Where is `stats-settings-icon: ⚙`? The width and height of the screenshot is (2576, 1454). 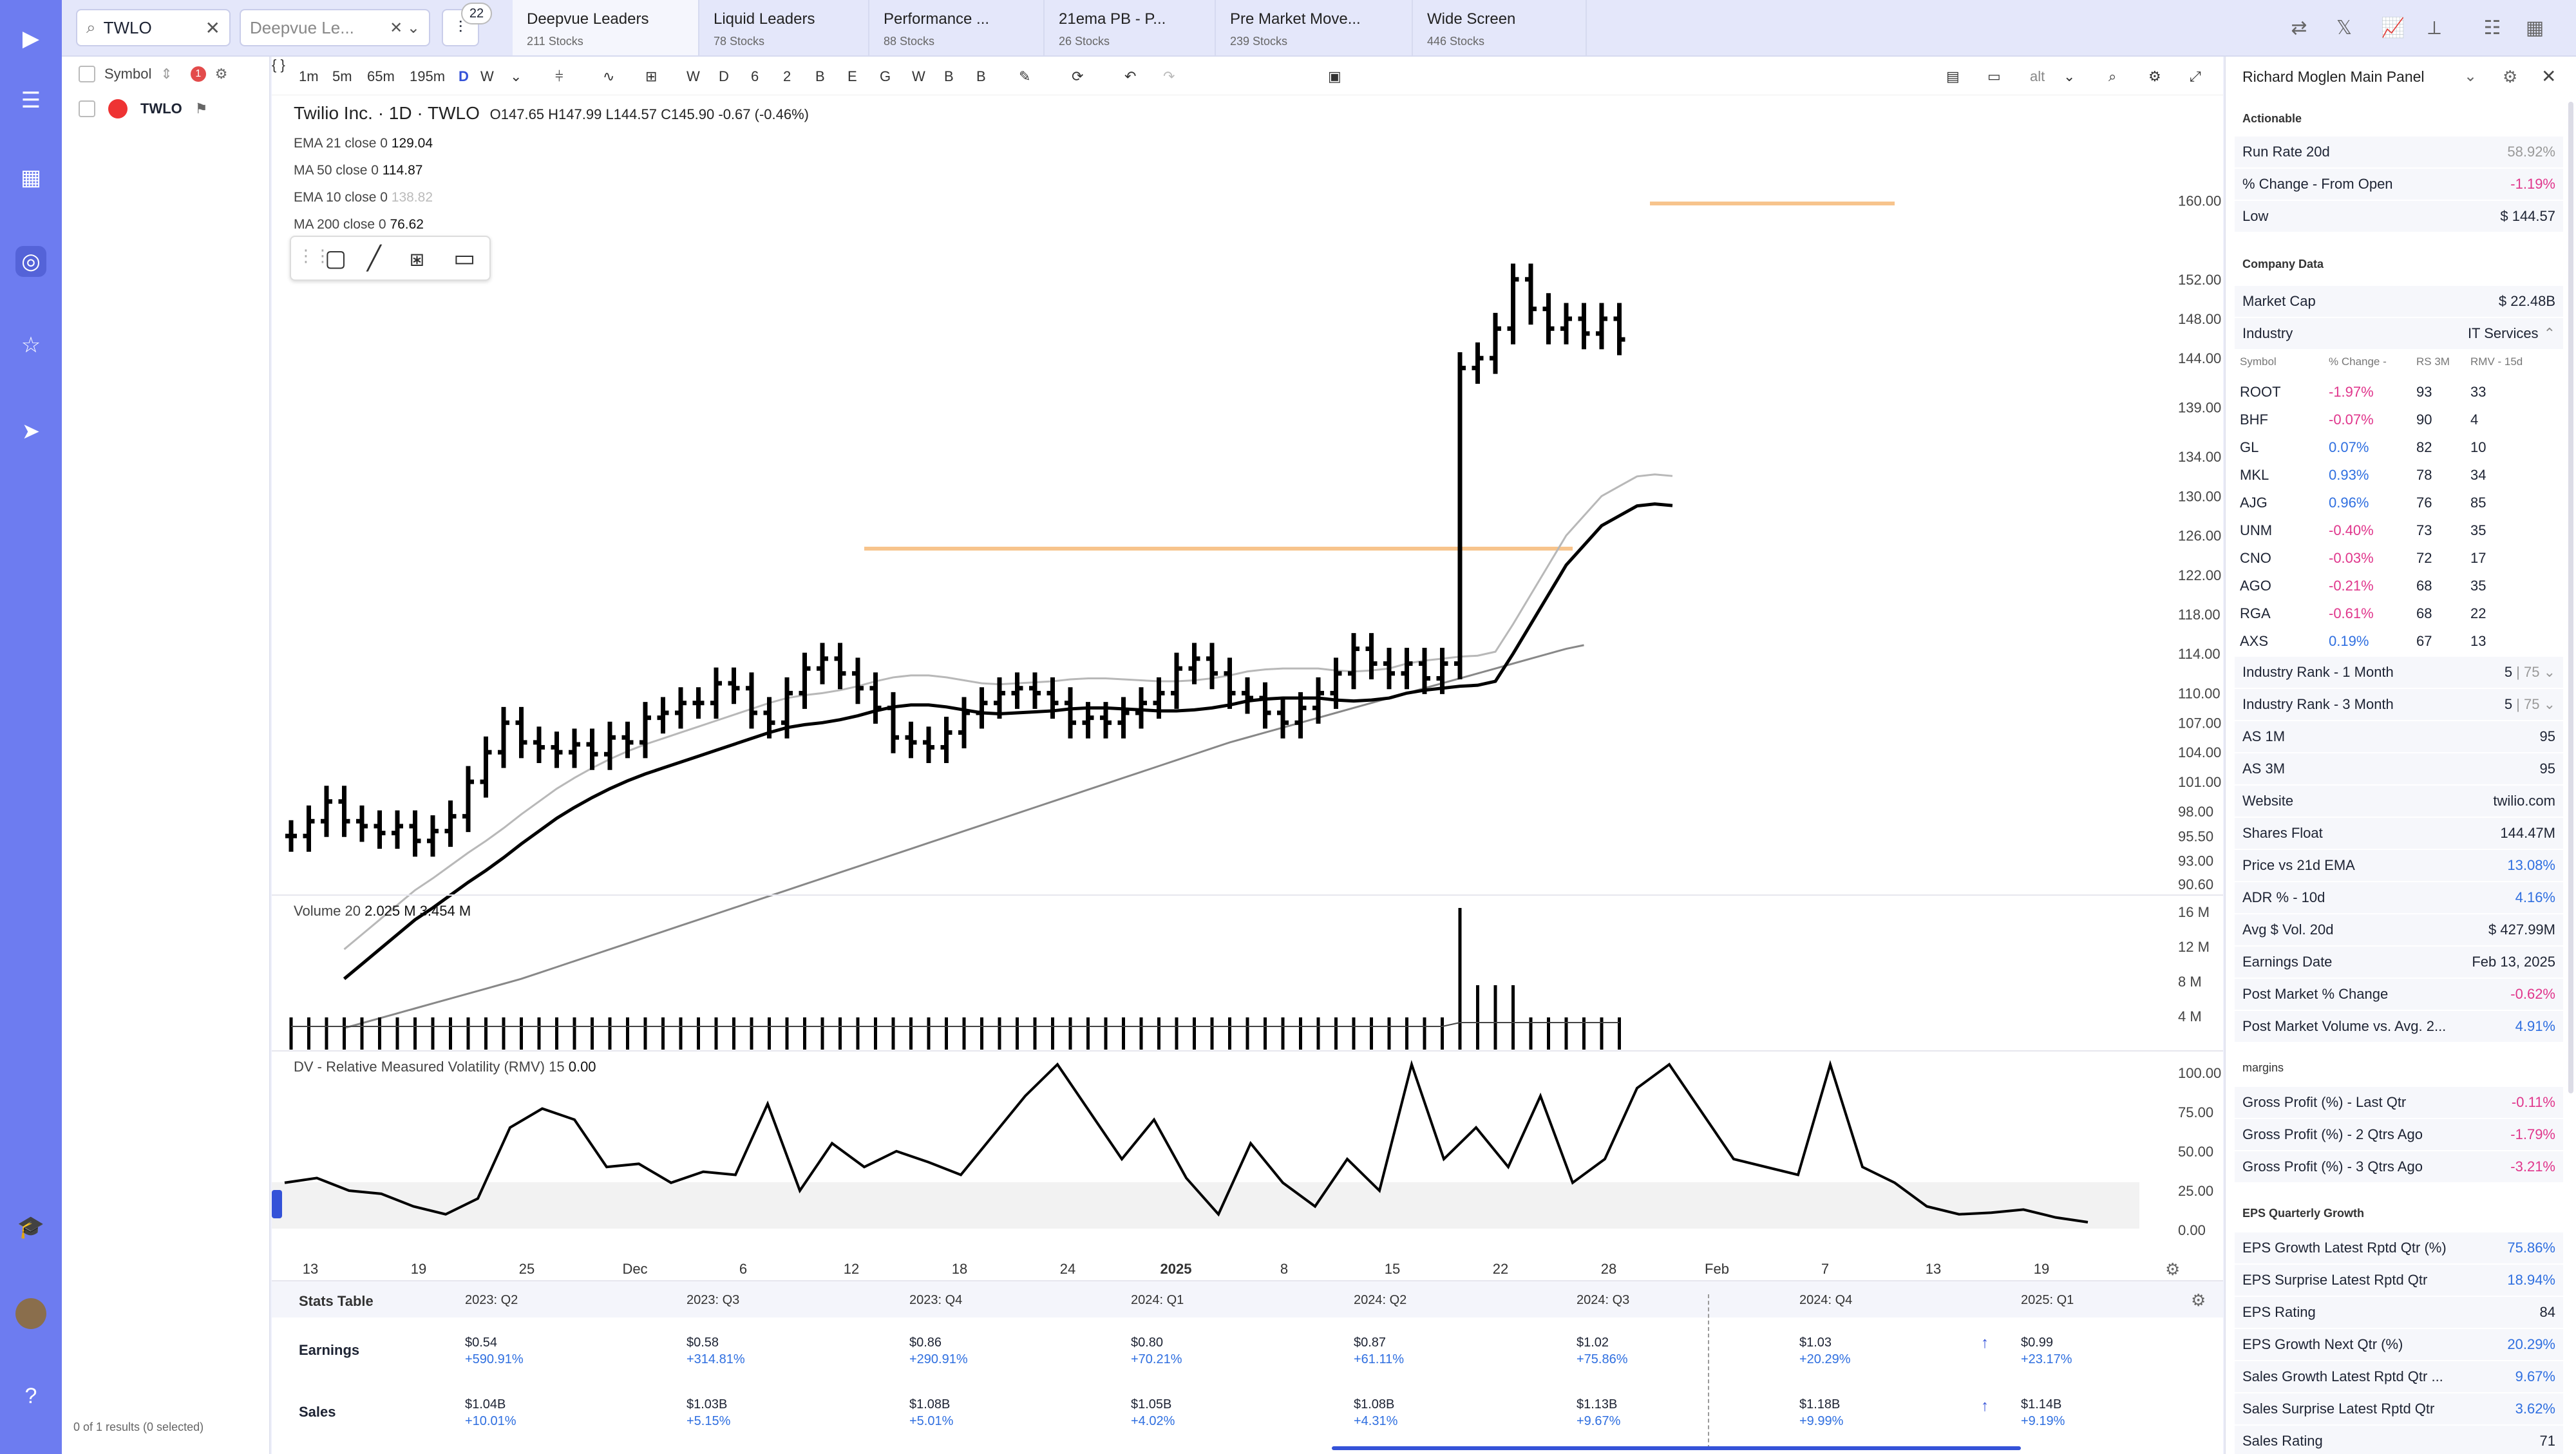
stats-settings-icon: ⚙ is located at coordinates (2198, 1300).